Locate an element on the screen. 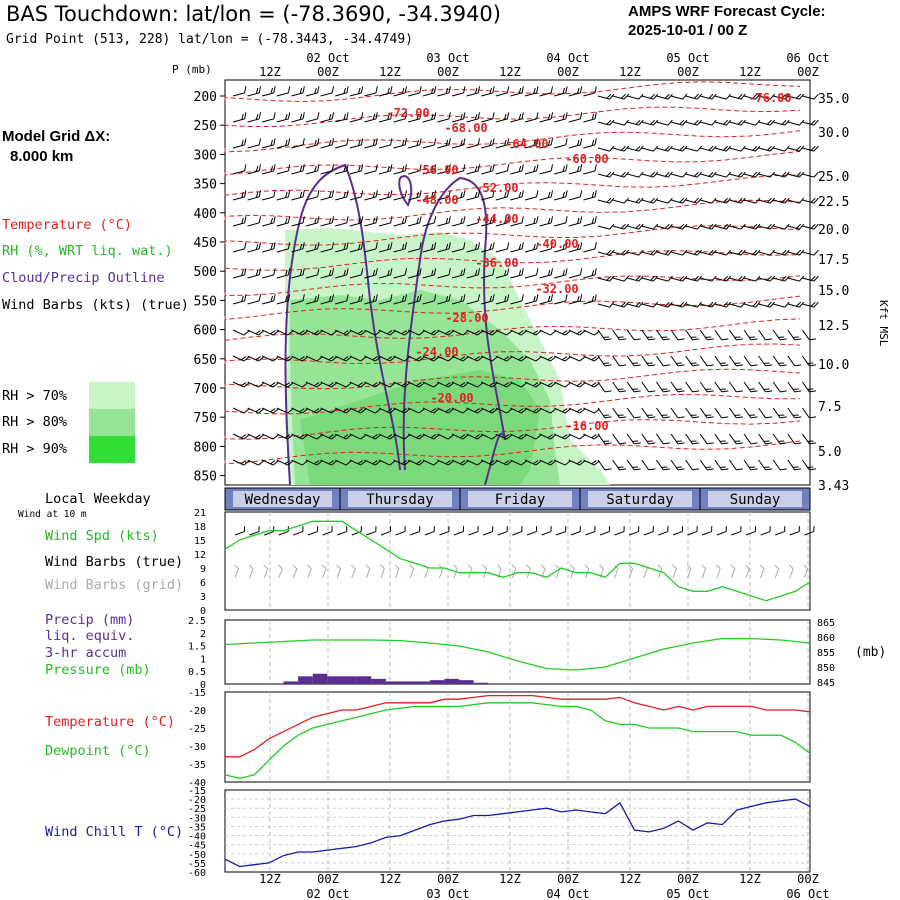 This screenshot has height=900, width=900. wind-barb-grid is located at coordinates (236, 571).